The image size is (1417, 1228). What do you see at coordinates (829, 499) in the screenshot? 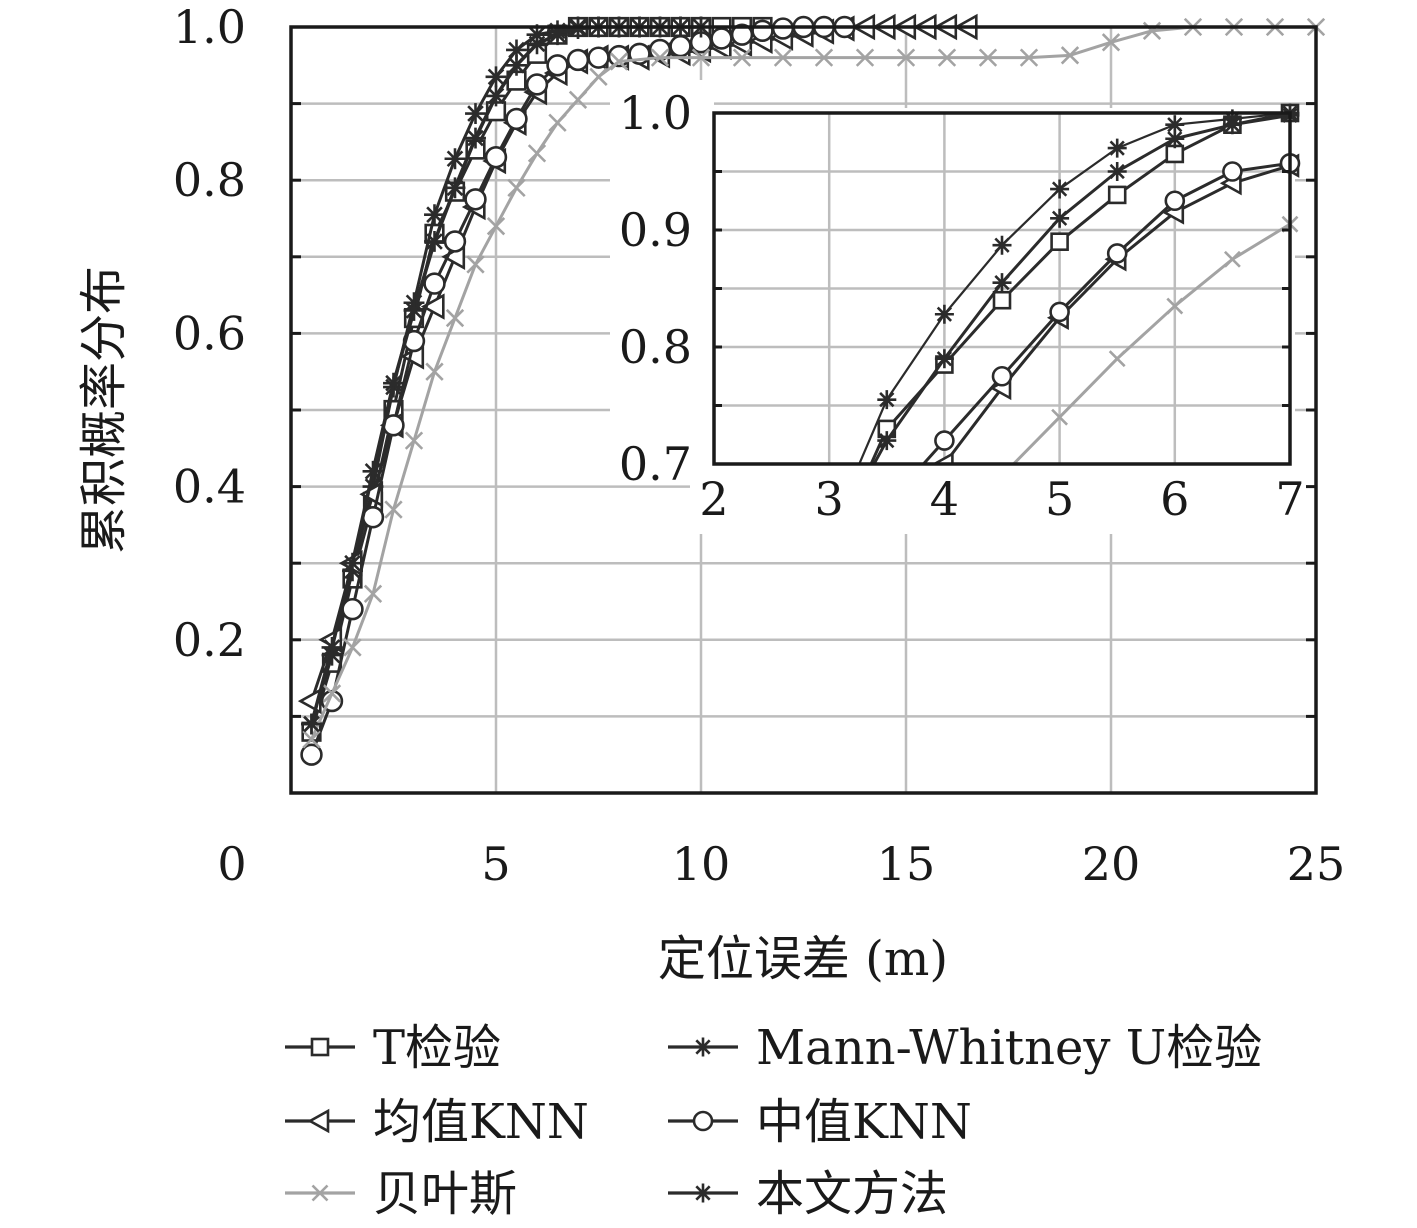
I see `inset-x-tick-label: 3` at bounding box center [829, 499].